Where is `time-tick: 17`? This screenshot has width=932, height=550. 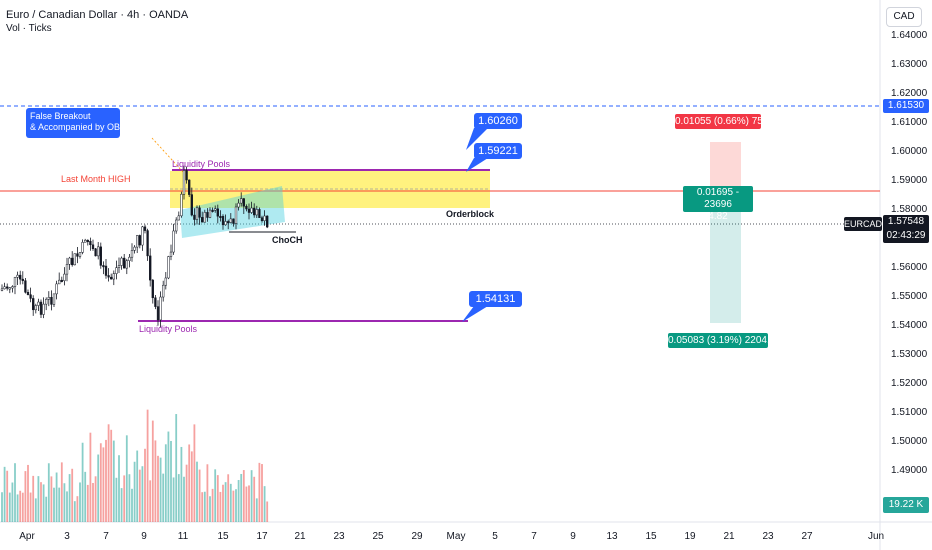 time-tick: 17 is located at coordinates (262, 536).